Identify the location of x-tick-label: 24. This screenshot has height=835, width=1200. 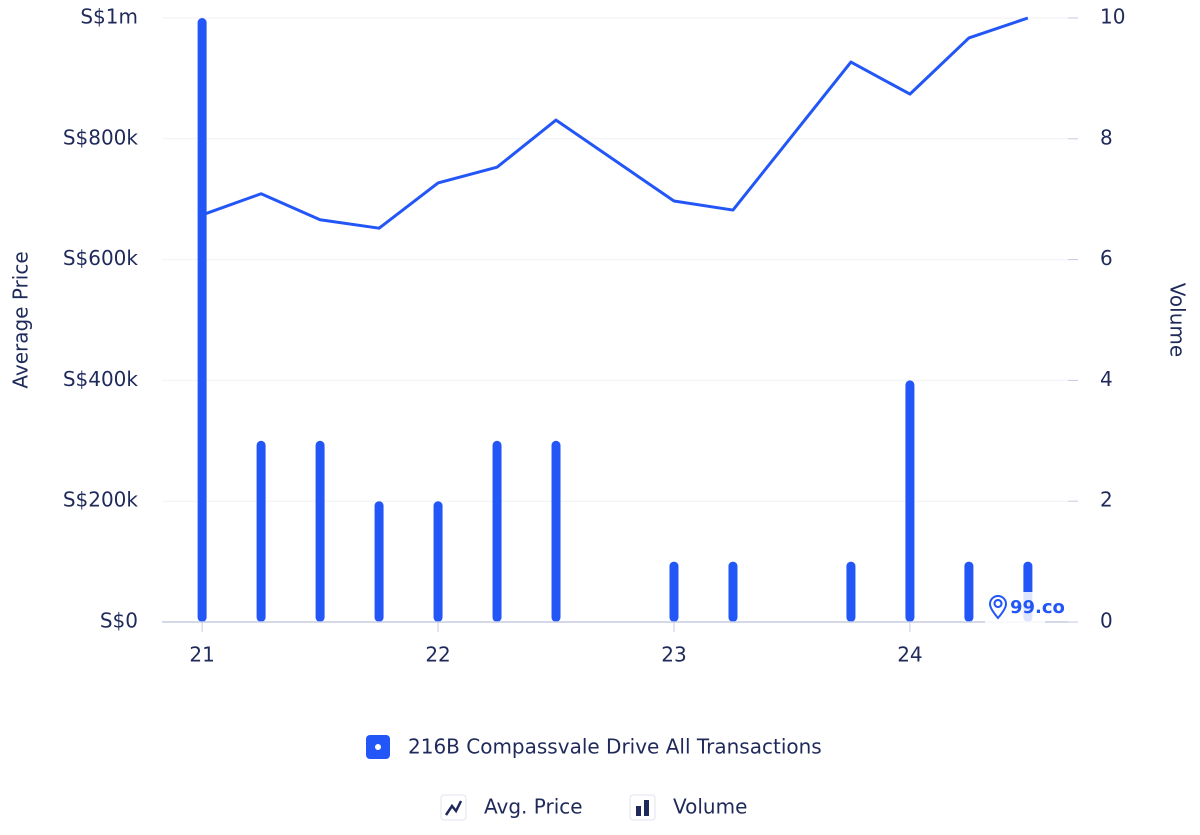
(909, 655).